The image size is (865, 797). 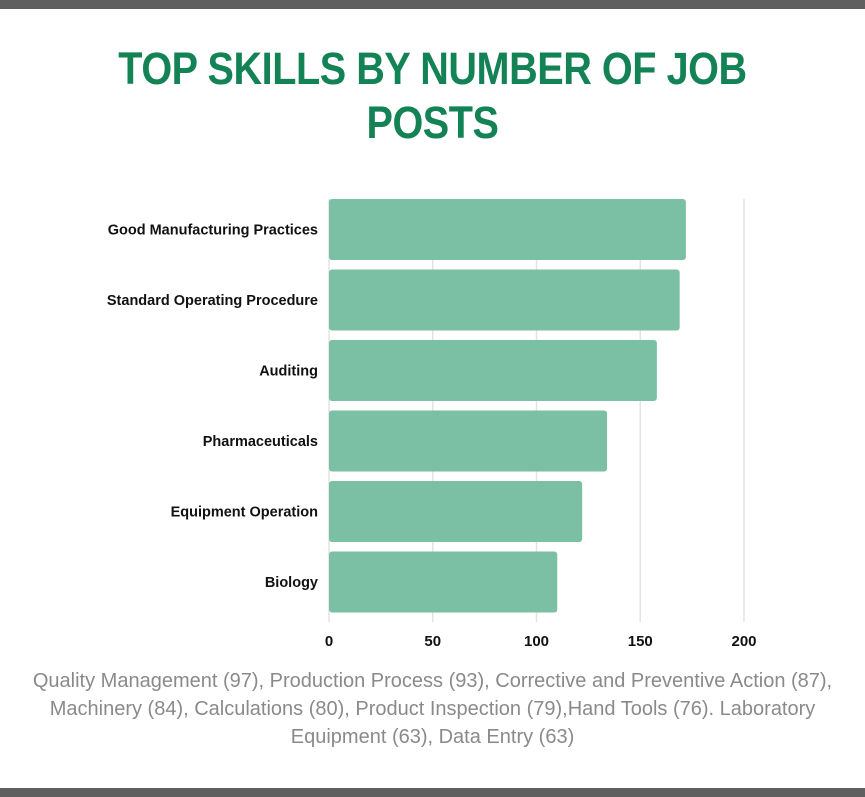 I want to click on category-label: Standard Operating Procedure, so click(x=212, y=301).